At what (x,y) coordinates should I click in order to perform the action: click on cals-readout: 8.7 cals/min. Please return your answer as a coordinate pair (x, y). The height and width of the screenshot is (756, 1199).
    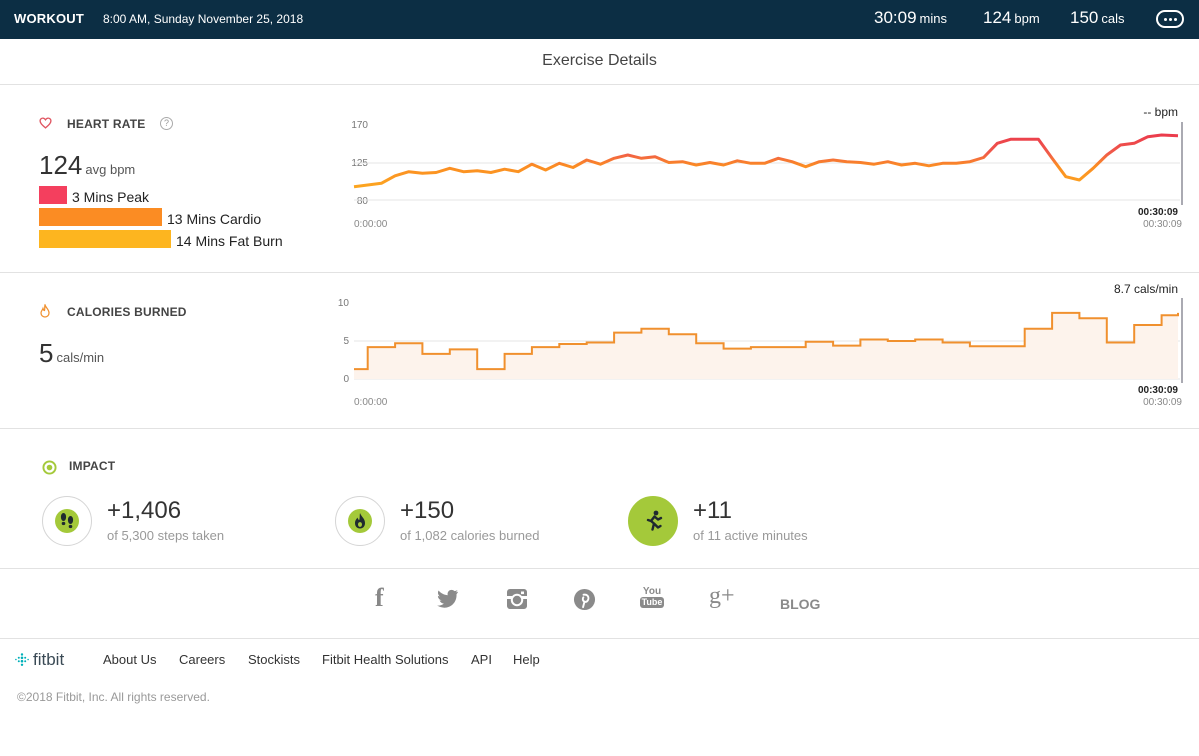
    Looking at the image, I should click on (1146, 289).